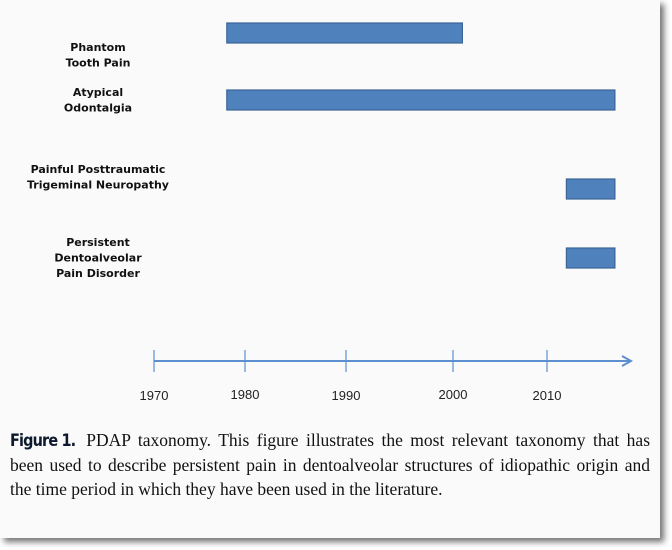 The image size is (672, 550). Describe the element at coordinates (98, 258) in the screenshot. I see `category-label: Dentoalveolar` at that location.